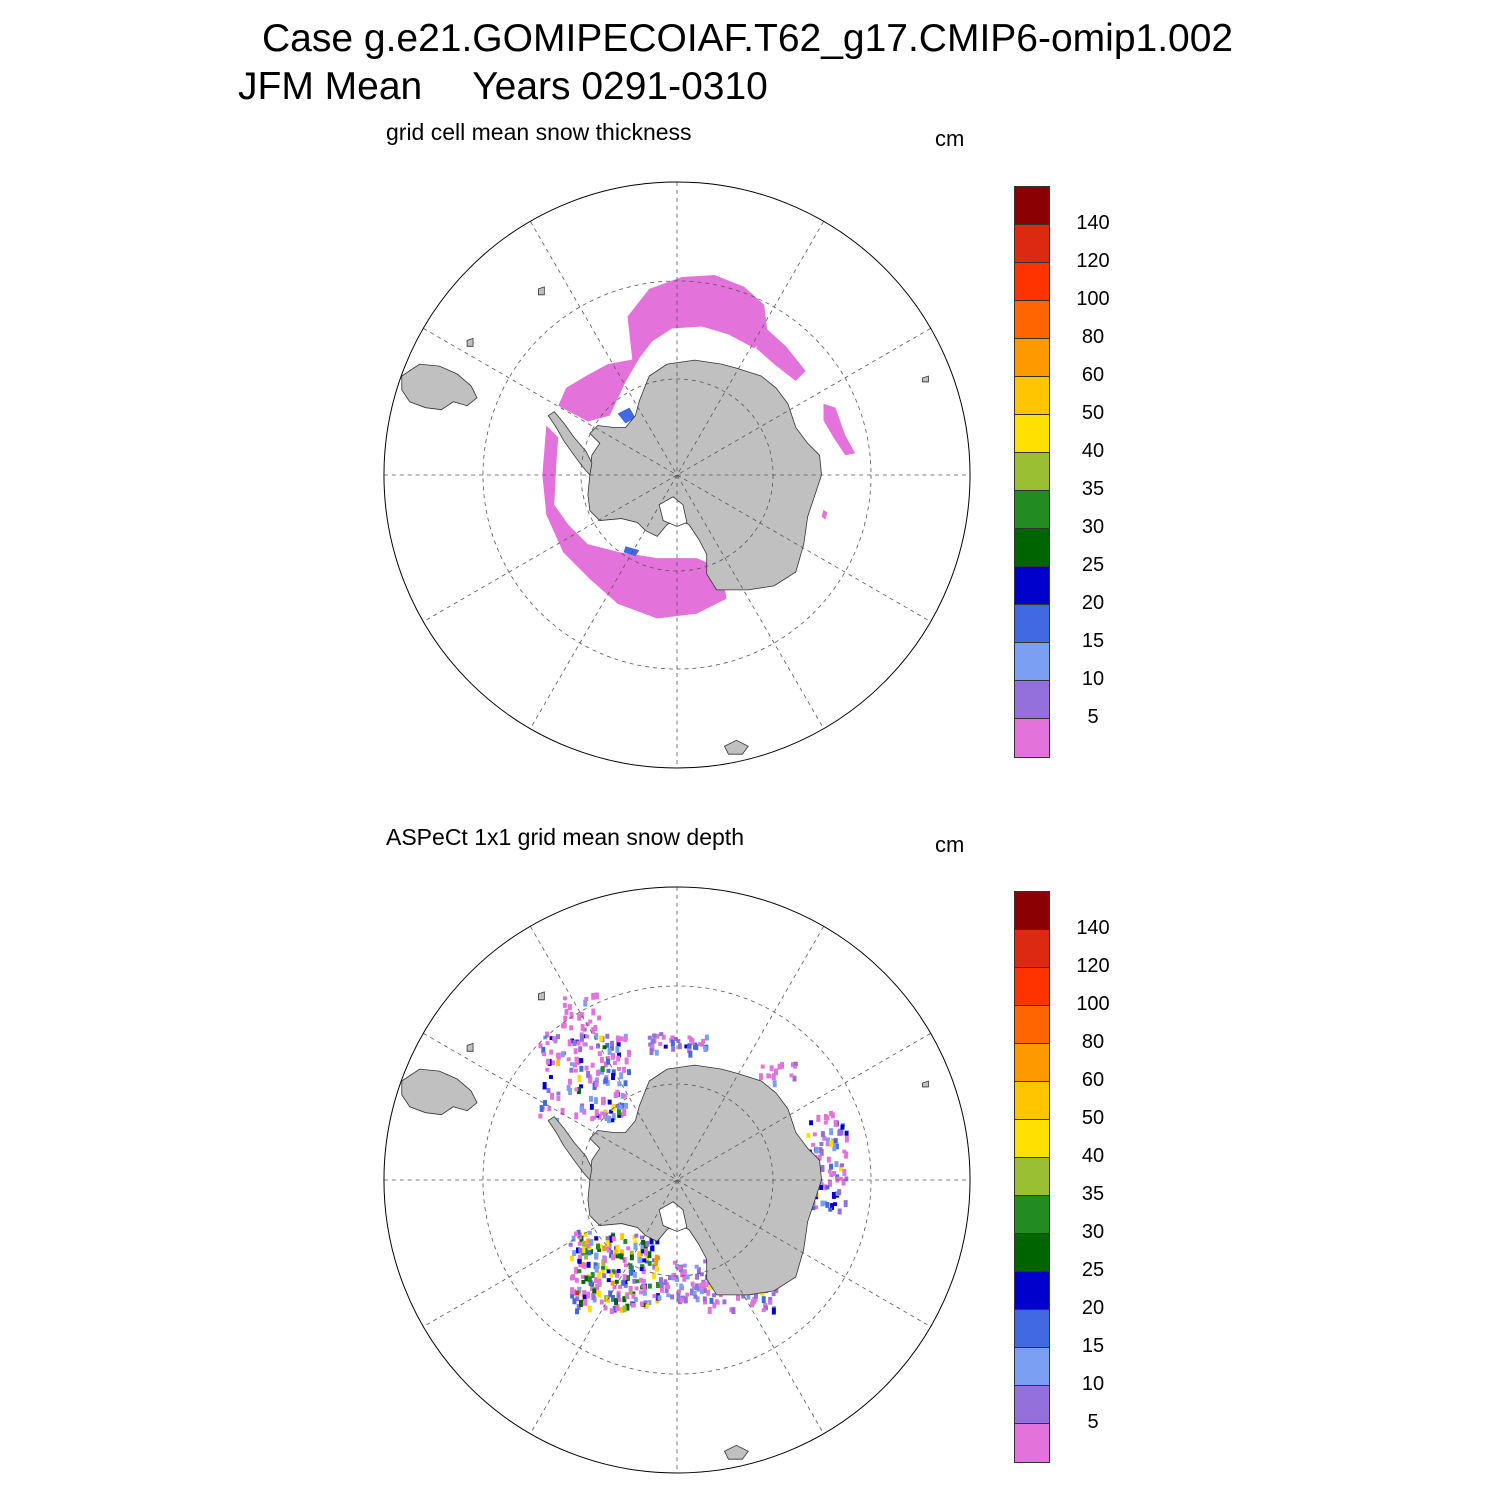  Describe the element at coordinates (1093, 527) in the screenshot. I see `cbar1-label: 30` at that location.